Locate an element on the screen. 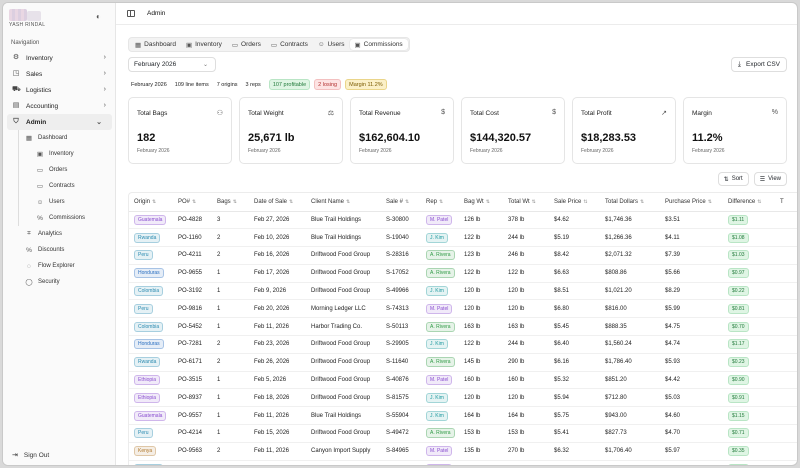  avatar is located at coordinates (18, 15).